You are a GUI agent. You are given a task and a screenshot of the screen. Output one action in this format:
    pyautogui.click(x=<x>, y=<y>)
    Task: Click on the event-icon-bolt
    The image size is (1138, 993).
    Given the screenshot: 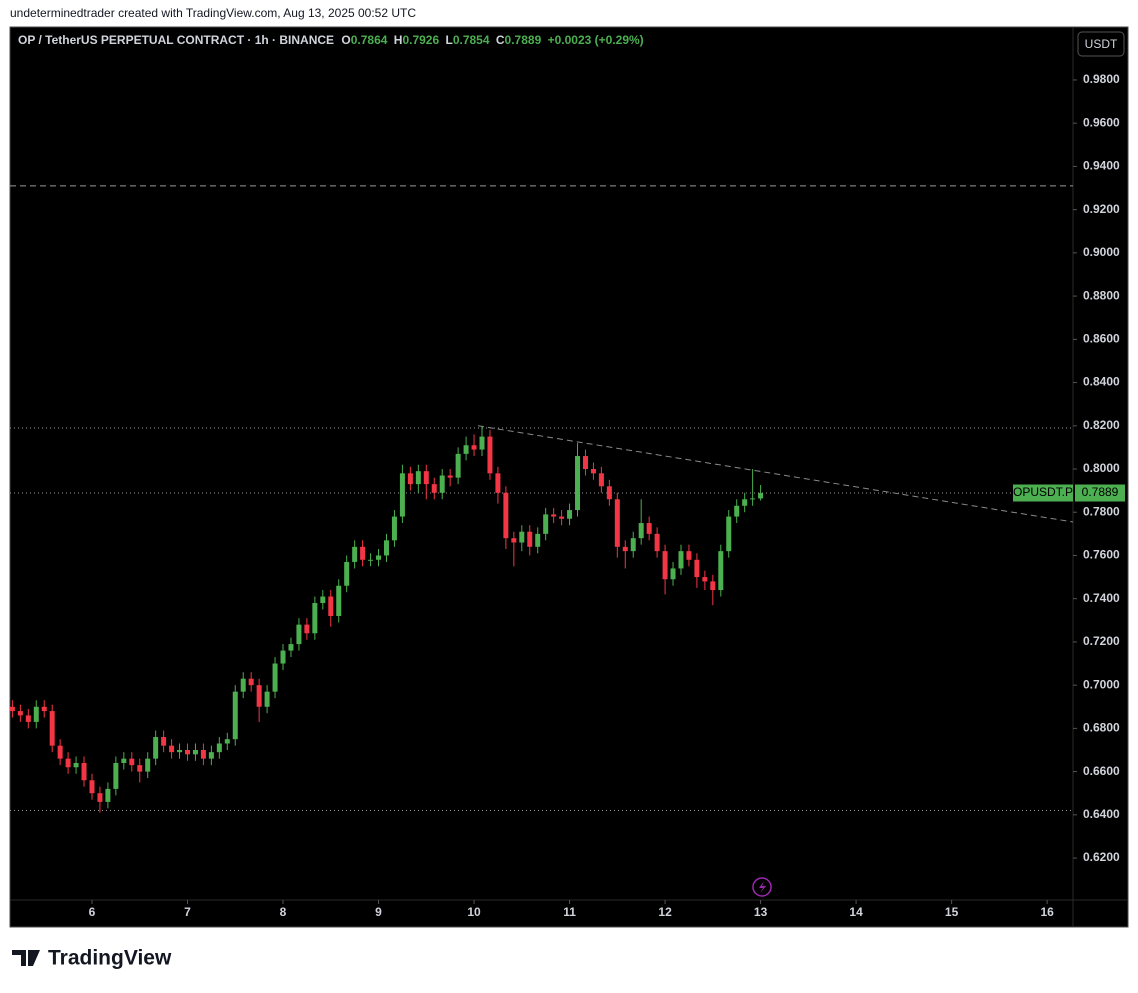 What is the action you would take?
    pyautogui.click(x=762, y=887)
    